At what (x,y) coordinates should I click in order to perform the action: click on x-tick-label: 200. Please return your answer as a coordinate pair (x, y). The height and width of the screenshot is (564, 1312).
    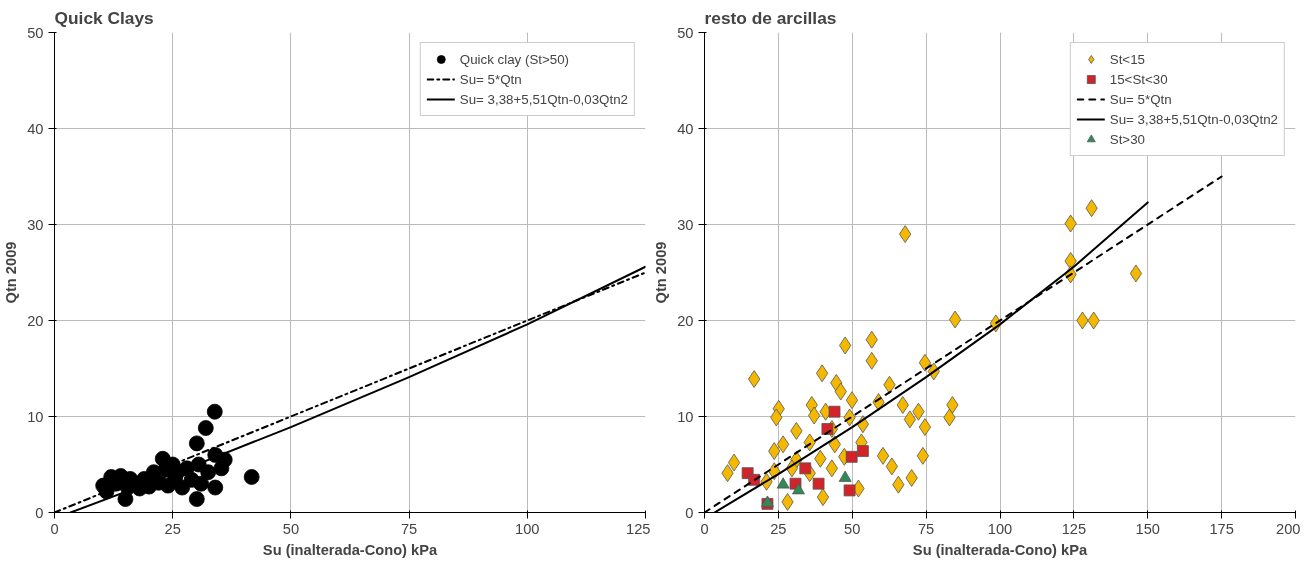
    Looking at the image, I should click on (1288, 528).